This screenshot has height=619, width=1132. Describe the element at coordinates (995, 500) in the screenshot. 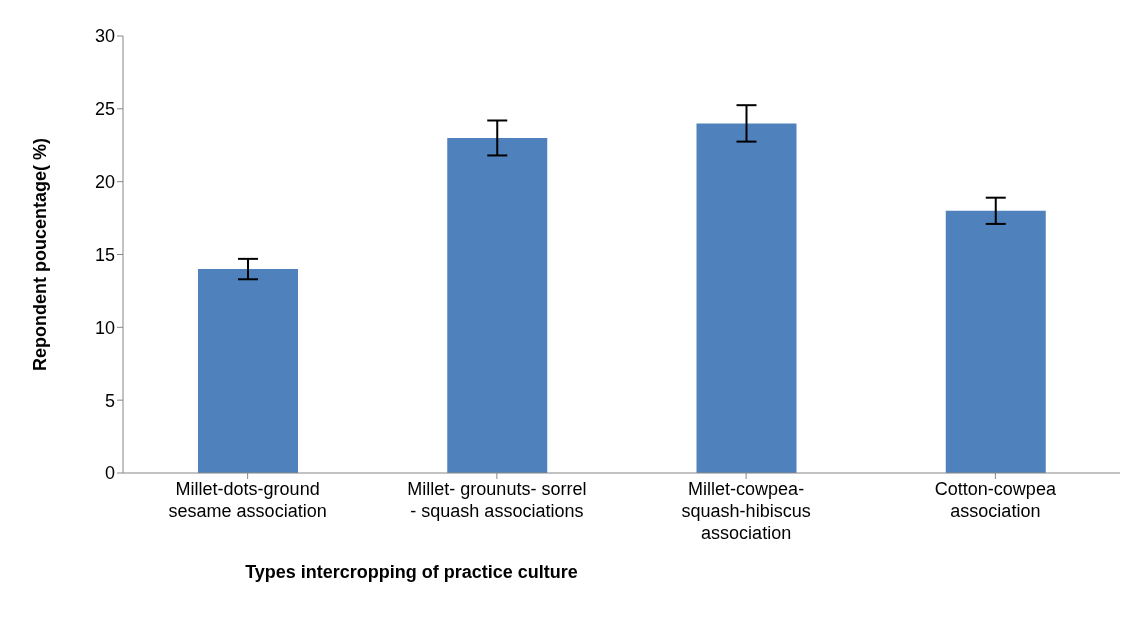

I see `x-tick-label: Cotton-cowpea association` at that location.